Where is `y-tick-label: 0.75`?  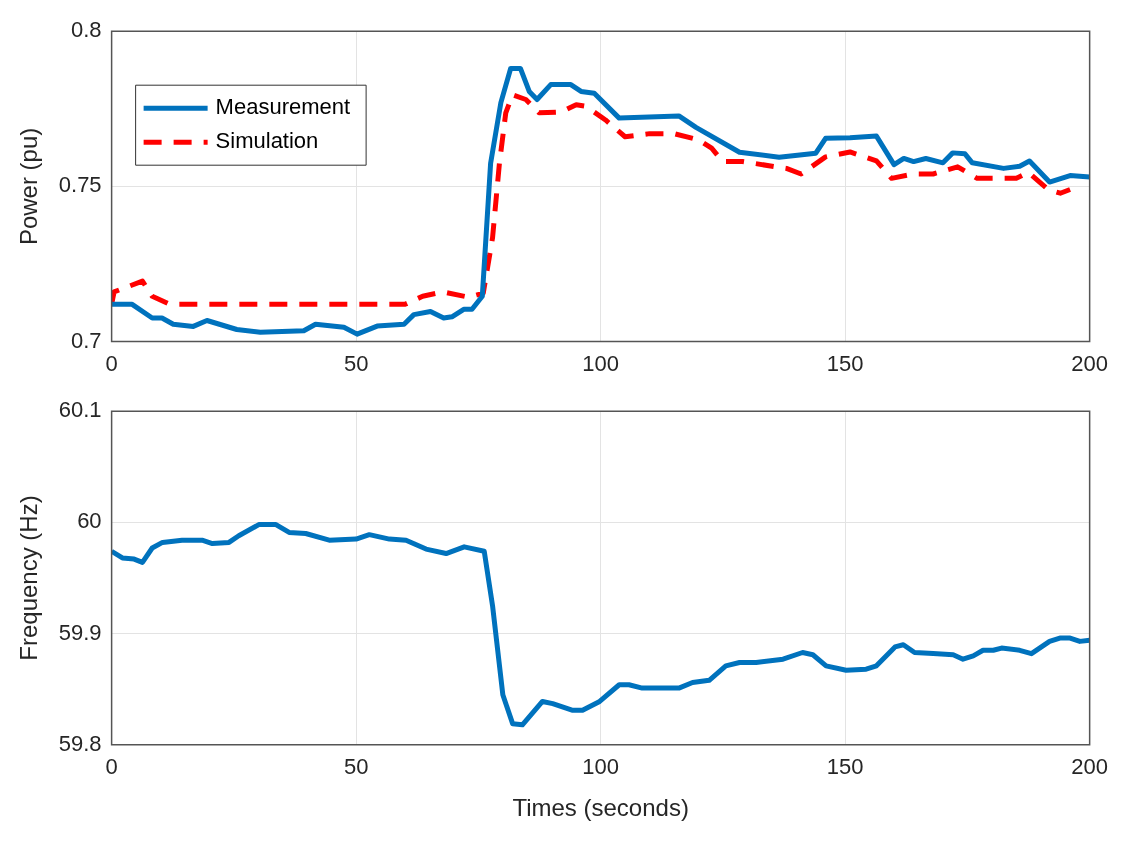 y-tick-label: 0.75 is located at coordinates (80, 185).